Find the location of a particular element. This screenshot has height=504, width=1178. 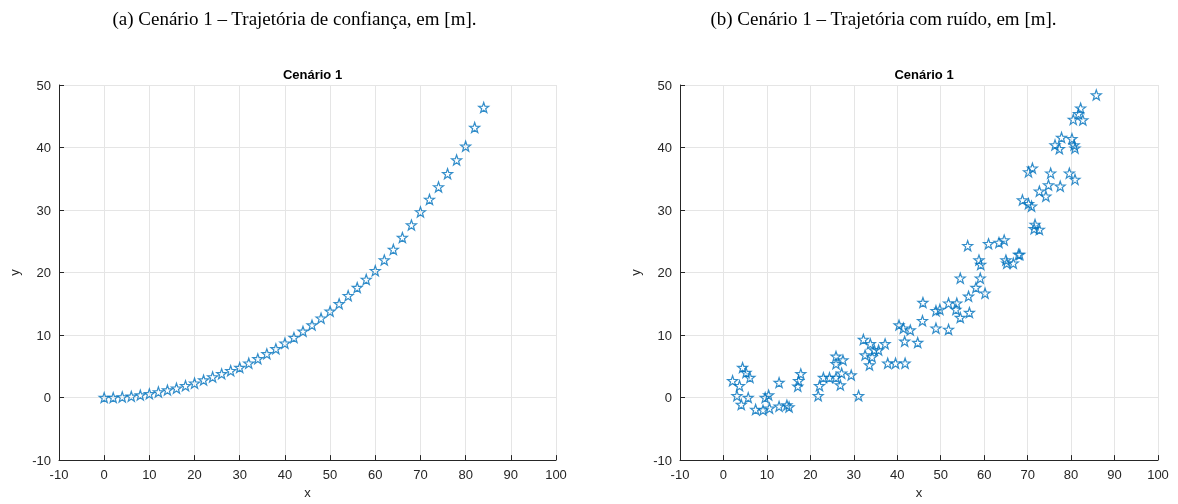

text: (a) Cenário 1 – Trajetória de confiança, em [m]. is located at coordinates (294, 19).